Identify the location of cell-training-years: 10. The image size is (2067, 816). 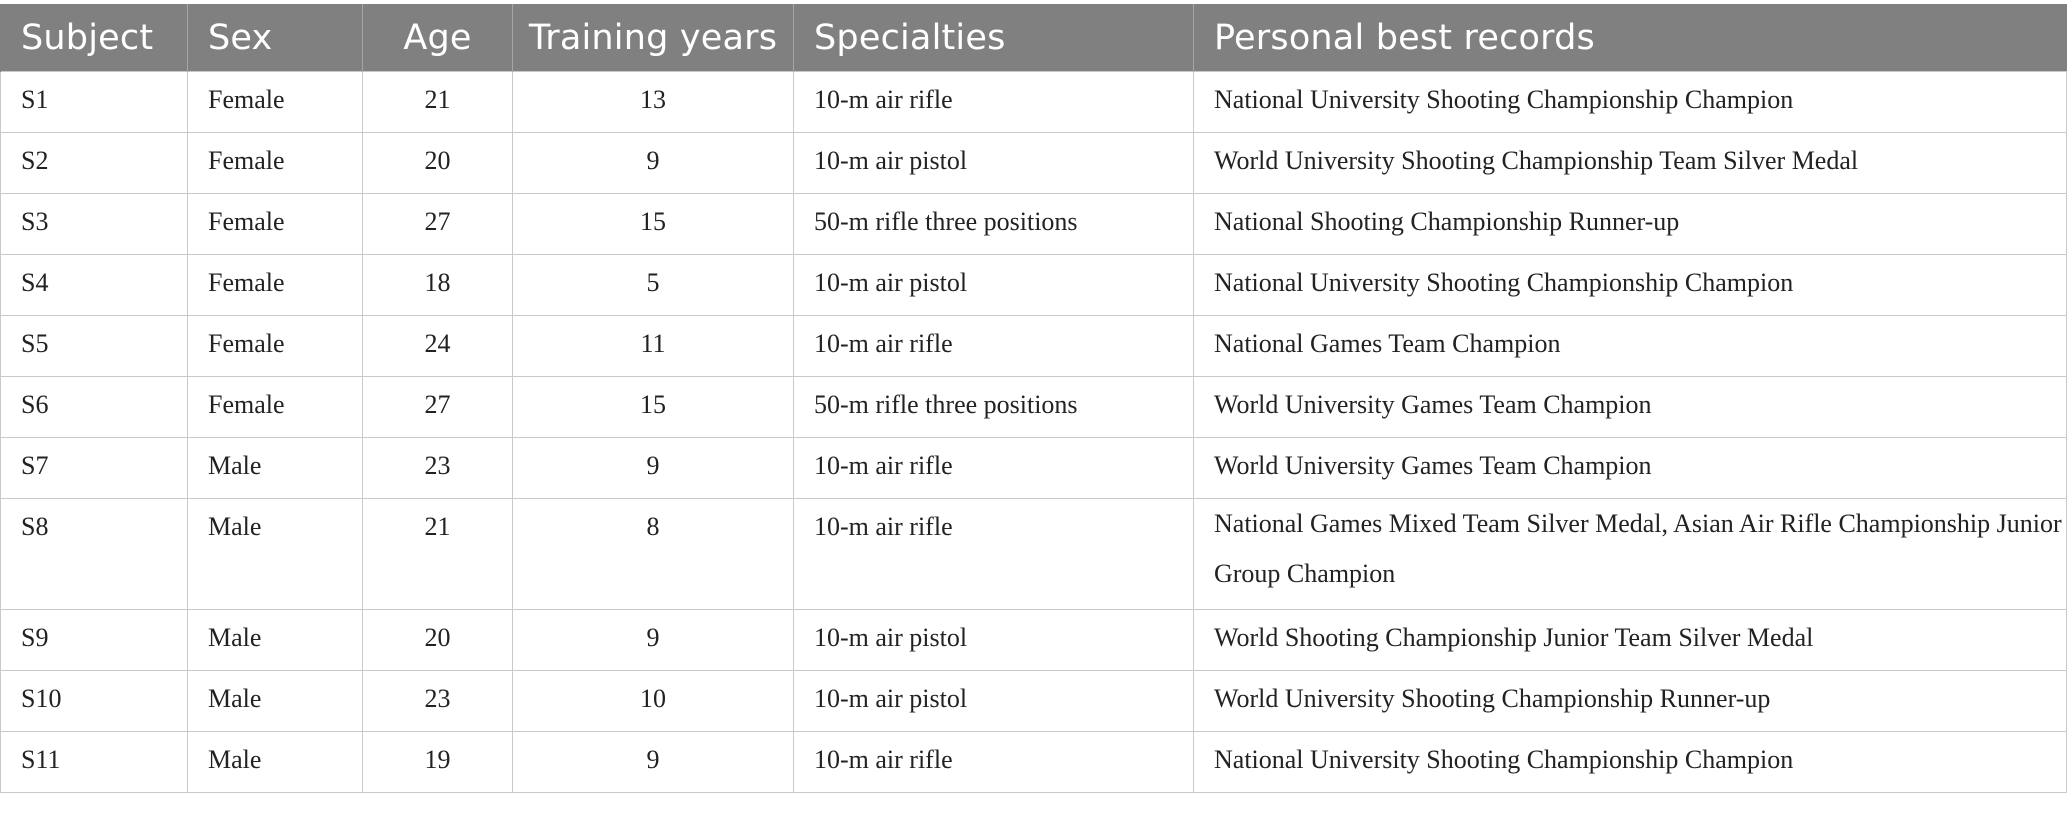
(653, 701).